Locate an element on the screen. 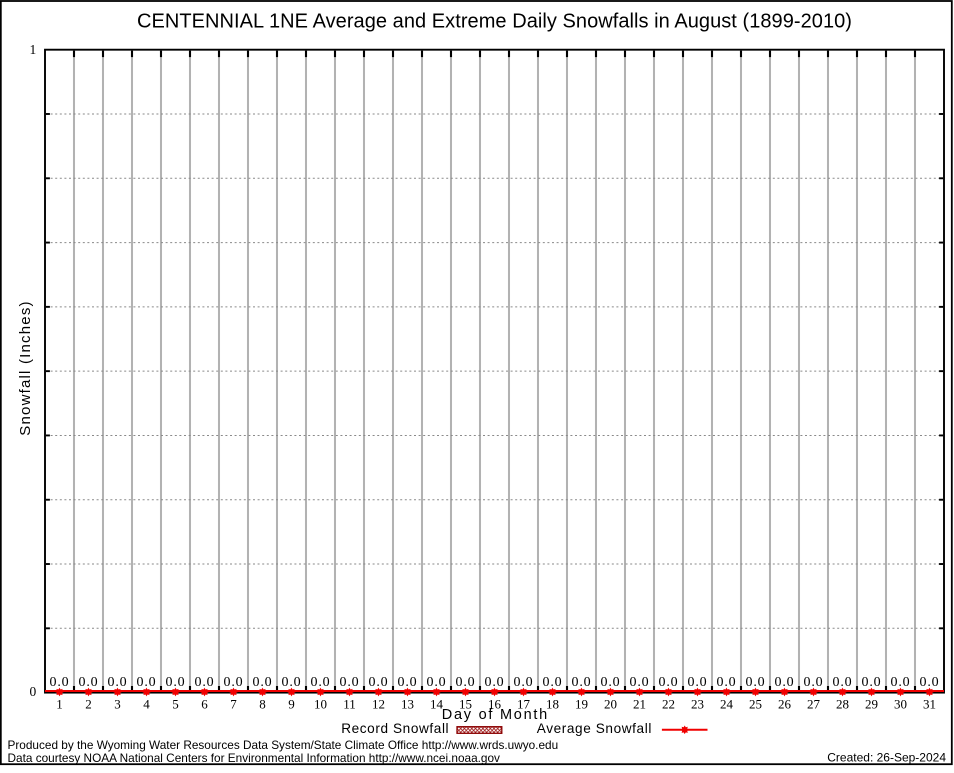 The image size is (954, 773). svg-text: 7 is located at coordinates (233, 703).